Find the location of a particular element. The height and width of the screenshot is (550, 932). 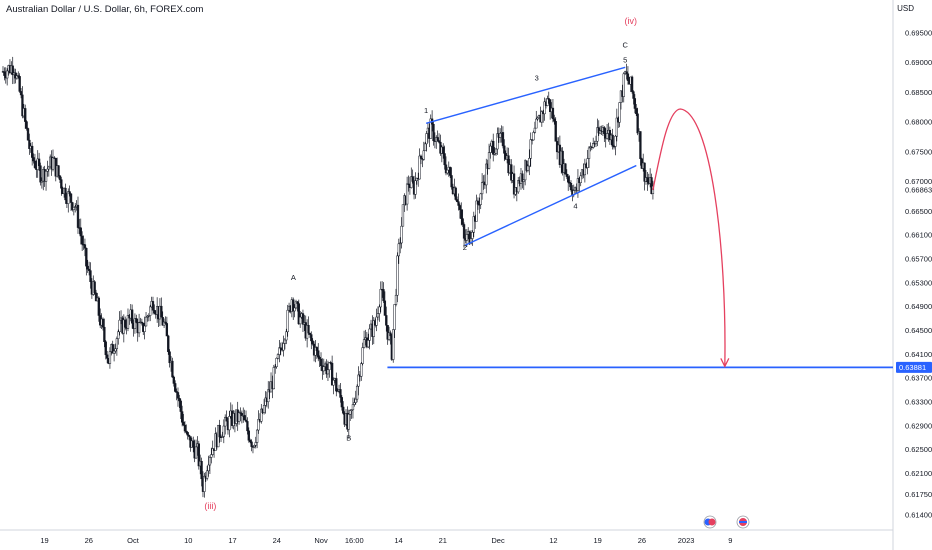

economic-events is located at coordinates (726, 522).